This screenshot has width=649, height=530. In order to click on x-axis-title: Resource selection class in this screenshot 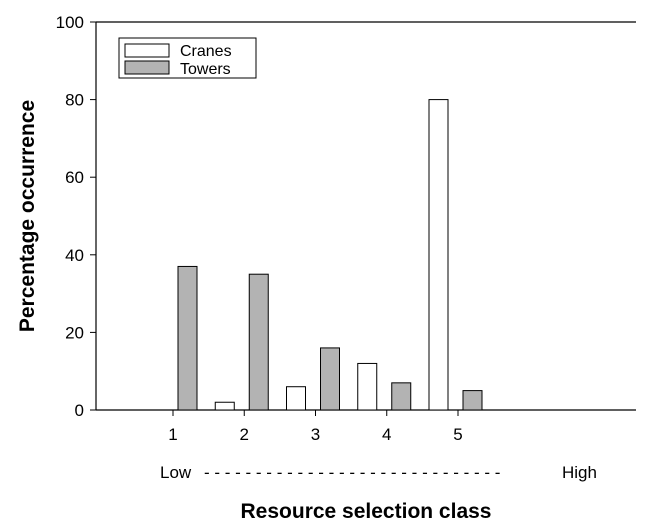, I will do `click(366, 511)`.